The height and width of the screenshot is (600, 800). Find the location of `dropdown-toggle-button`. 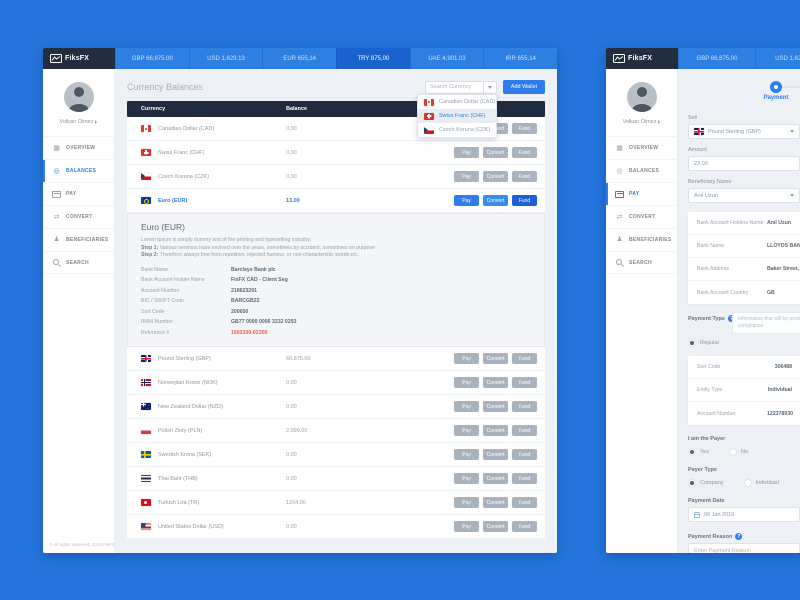

dropdown-toggle-button is located at coordinates (490, 87).